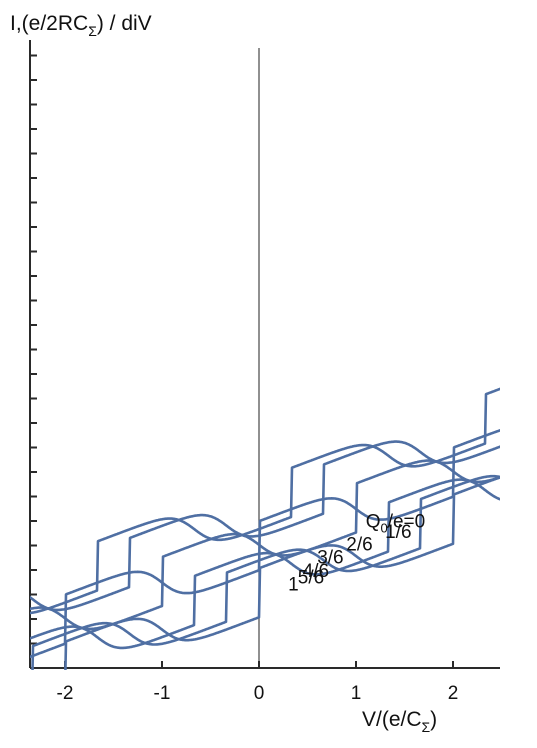 This screenshot has height=748, width=537. I want to click on series-label-2: 2/6, so click(359, 545).